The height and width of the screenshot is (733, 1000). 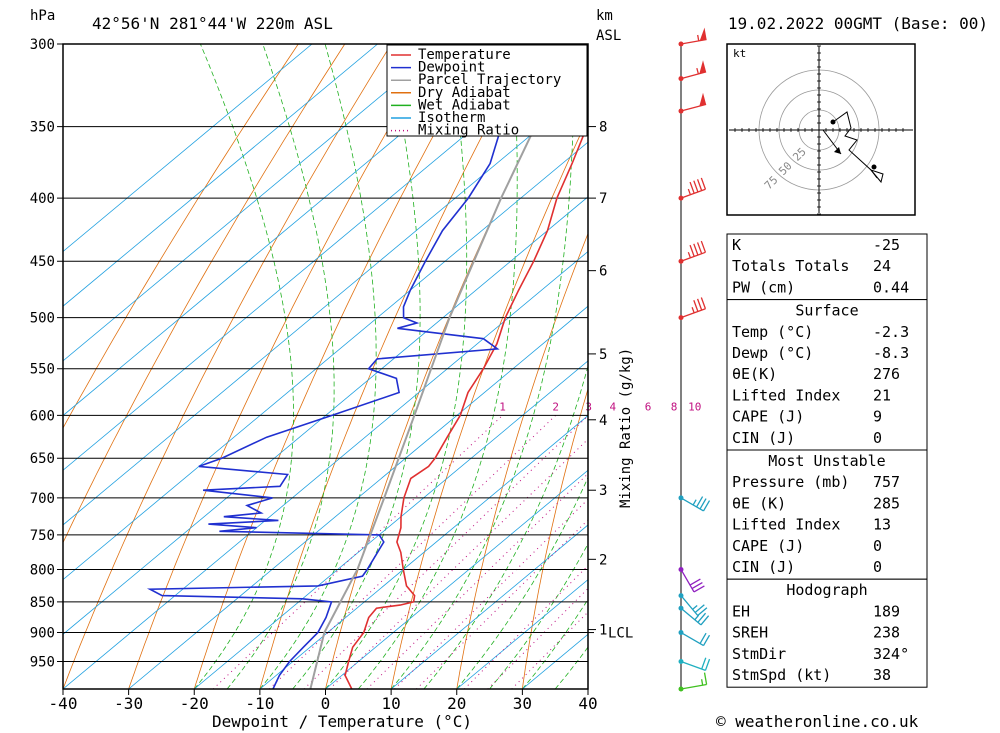 I want to click on most_unstable-row-label: Lifted Index, so click(x=786, y=525).